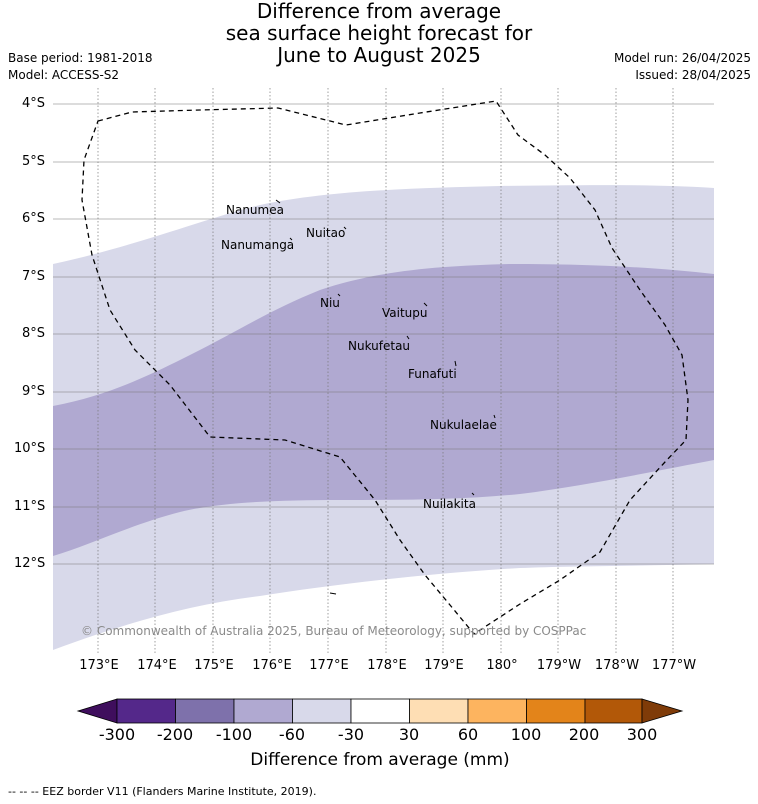 The image size is (758, 804). I want to click on colorbar-tick-300: 300, so click(642, 734).